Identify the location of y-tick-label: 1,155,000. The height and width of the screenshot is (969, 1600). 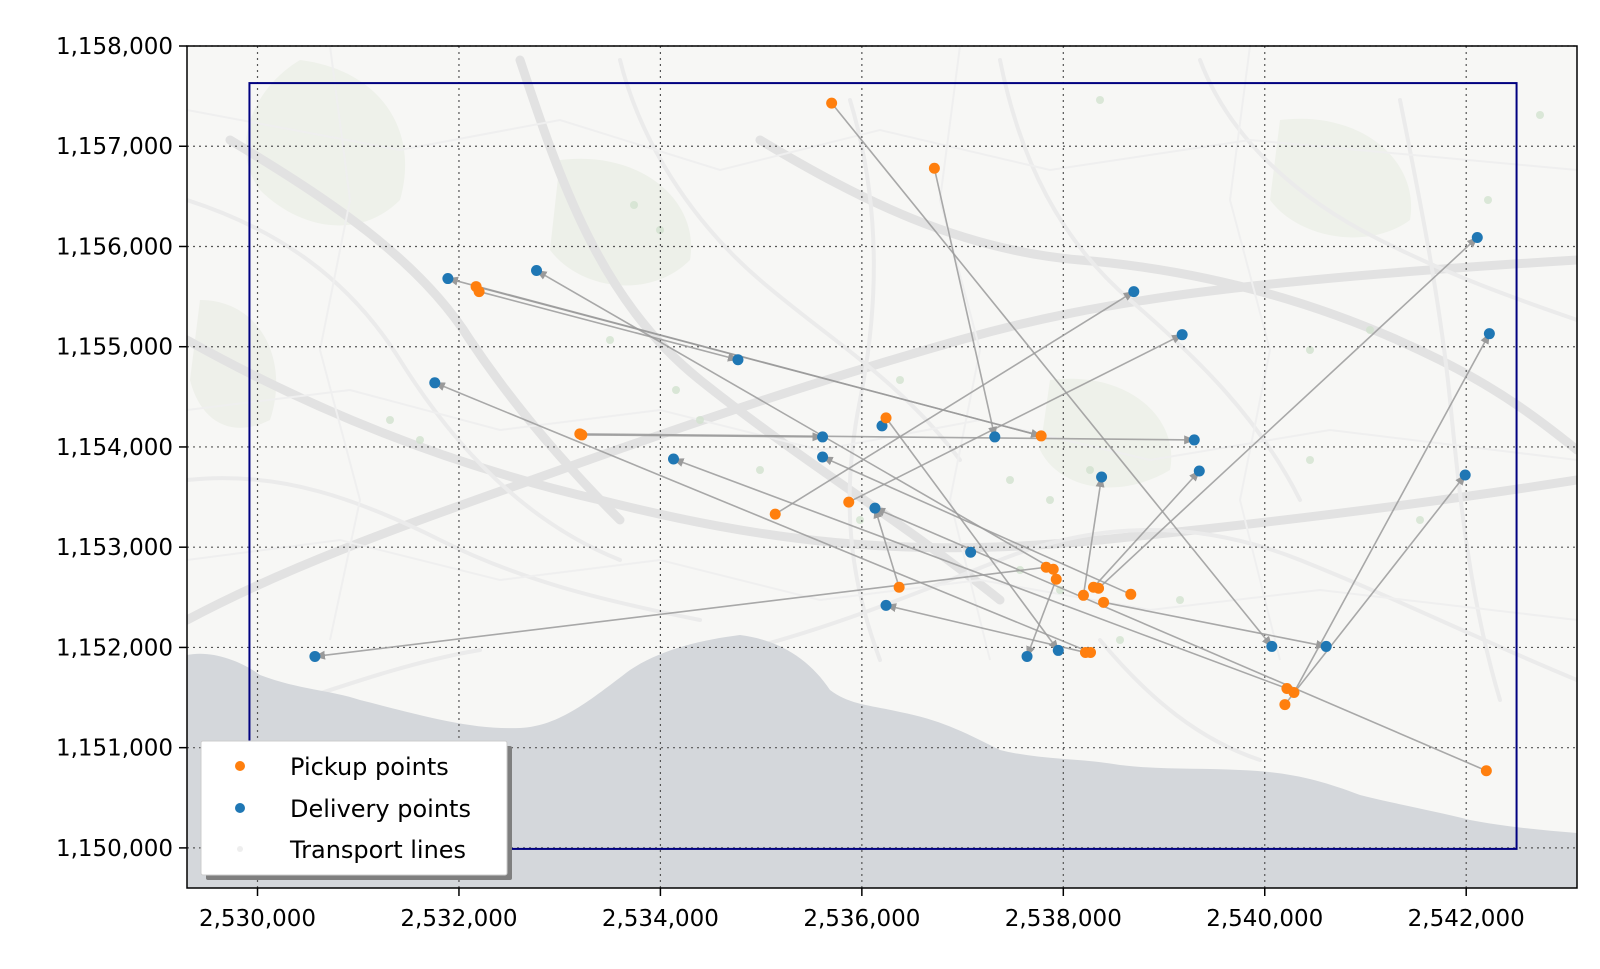
(114, 348).